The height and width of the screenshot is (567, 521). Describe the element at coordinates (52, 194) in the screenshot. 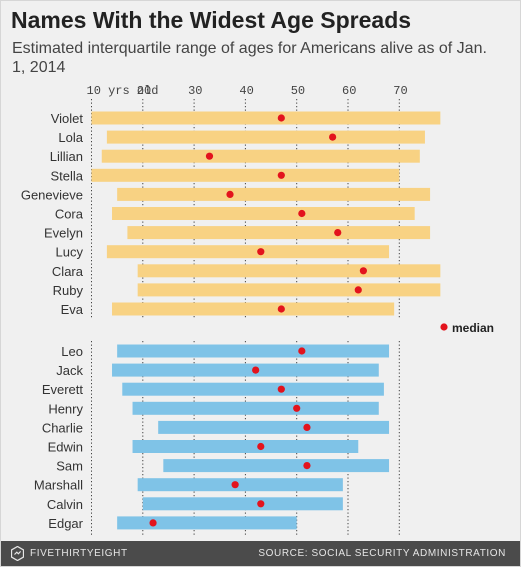

I see `name-label: Genevieve` at that location.